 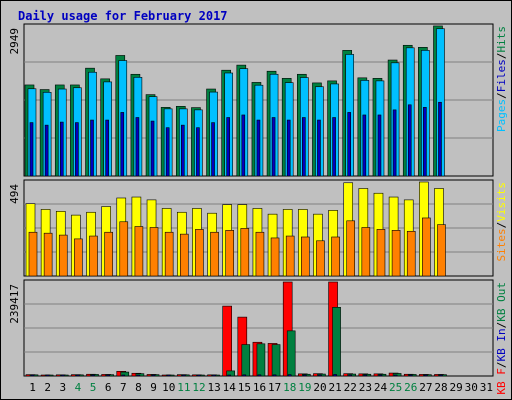 I want to click on x-tick-label: 23, so click(x=365, y=387).